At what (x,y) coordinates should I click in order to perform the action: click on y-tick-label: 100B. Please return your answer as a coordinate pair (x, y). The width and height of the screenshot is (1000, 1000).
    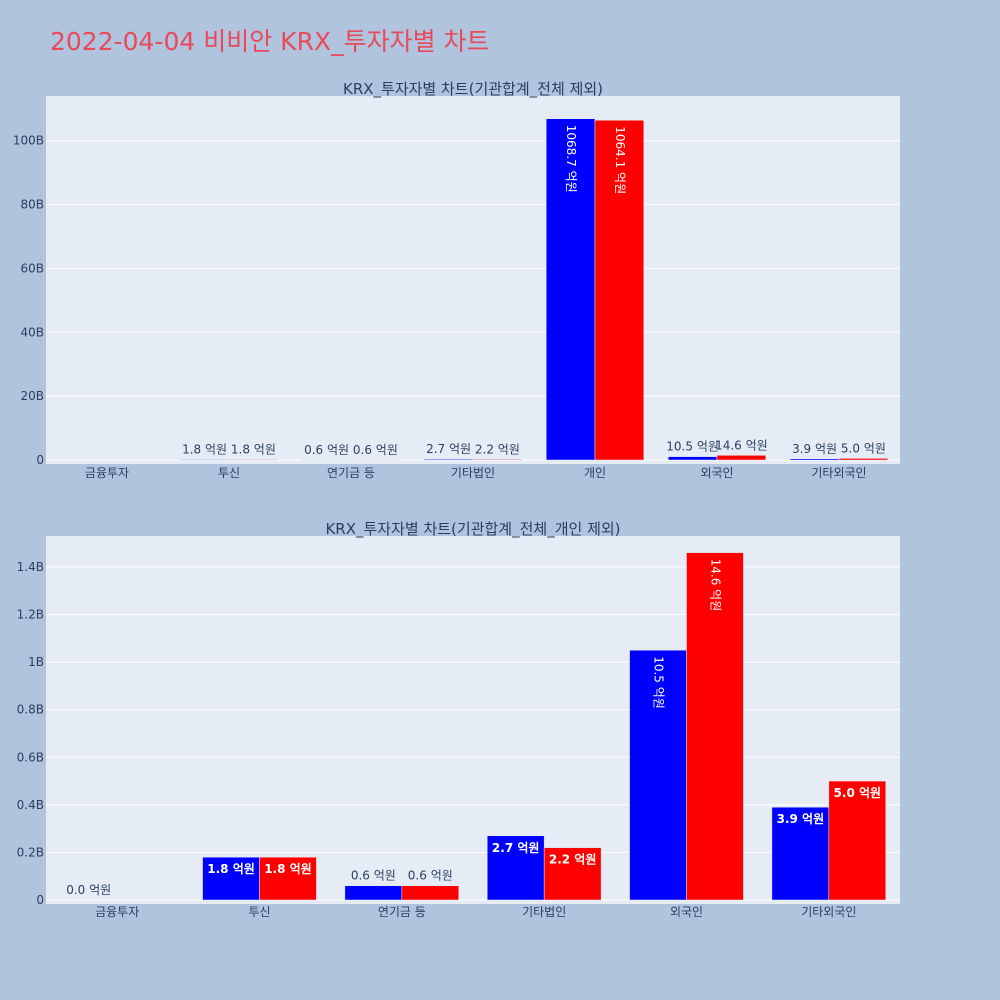
    Looking at the image, I should click on (28, 141).